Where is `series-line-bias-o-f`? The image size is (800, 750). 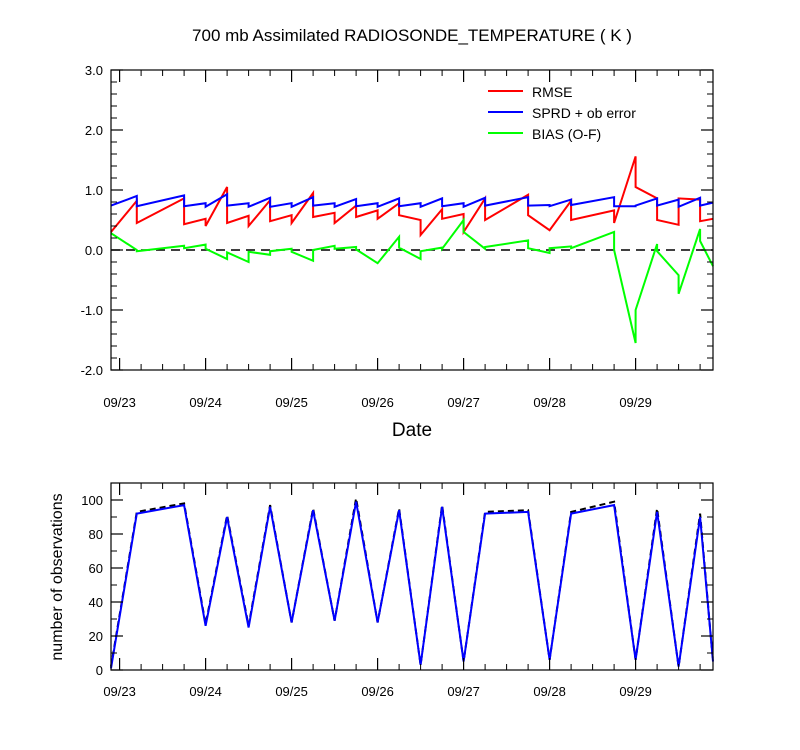 series-line-bias-o-f is located at coordinates (412, 280).